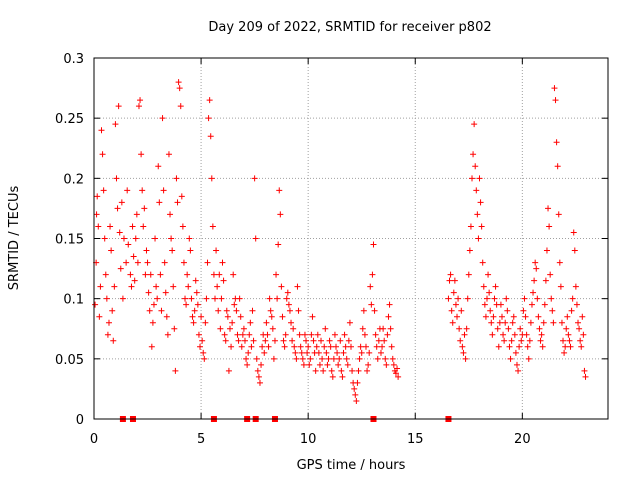  What do you see at coordinates (69, 240) in the screenshot?
I see `y-tick-label: 0.15` at bounding box center [69, 240].